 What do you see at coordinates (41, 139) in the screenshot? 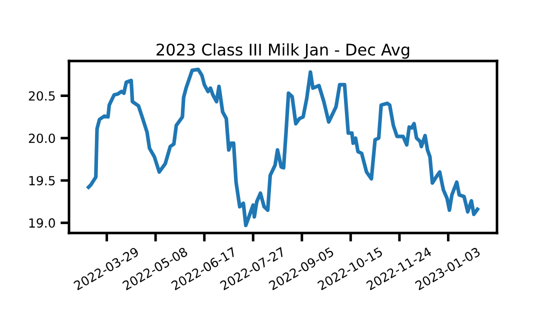
I see `y-tick-label: 20.0` at bounding box center [41, 139].